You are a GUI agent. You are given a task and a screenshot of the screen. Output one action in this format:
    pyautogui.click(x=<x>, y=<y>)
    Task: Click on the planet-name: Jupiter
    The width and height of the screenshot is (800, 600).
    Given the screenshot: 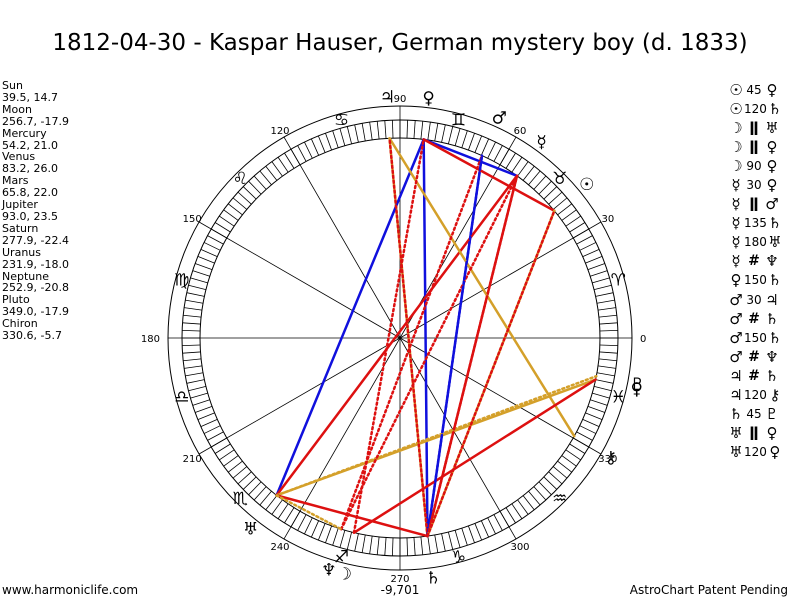 What is the action you would take?
    pyautogui.click(x=20, y=205)
    